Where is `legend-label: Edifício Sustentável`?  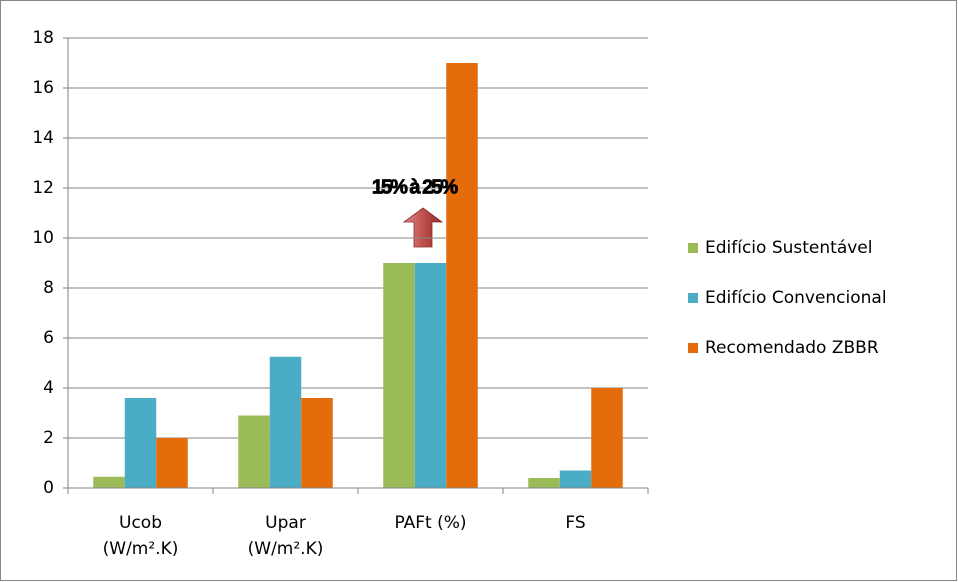 legend-label: Edifício Sustentável is located at coordinates (789, 248).